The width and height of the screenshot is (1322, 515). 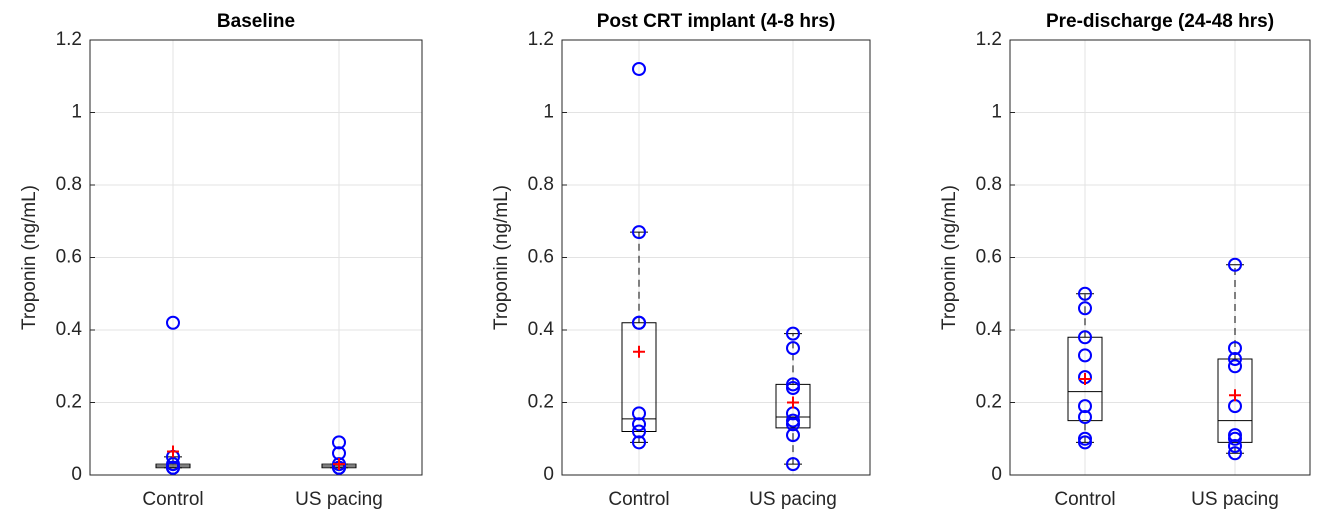 What do you see at coordinates (256, 21) in the screenshot?
I see `chart-title: Baseline` at bounding box center [256, 21].